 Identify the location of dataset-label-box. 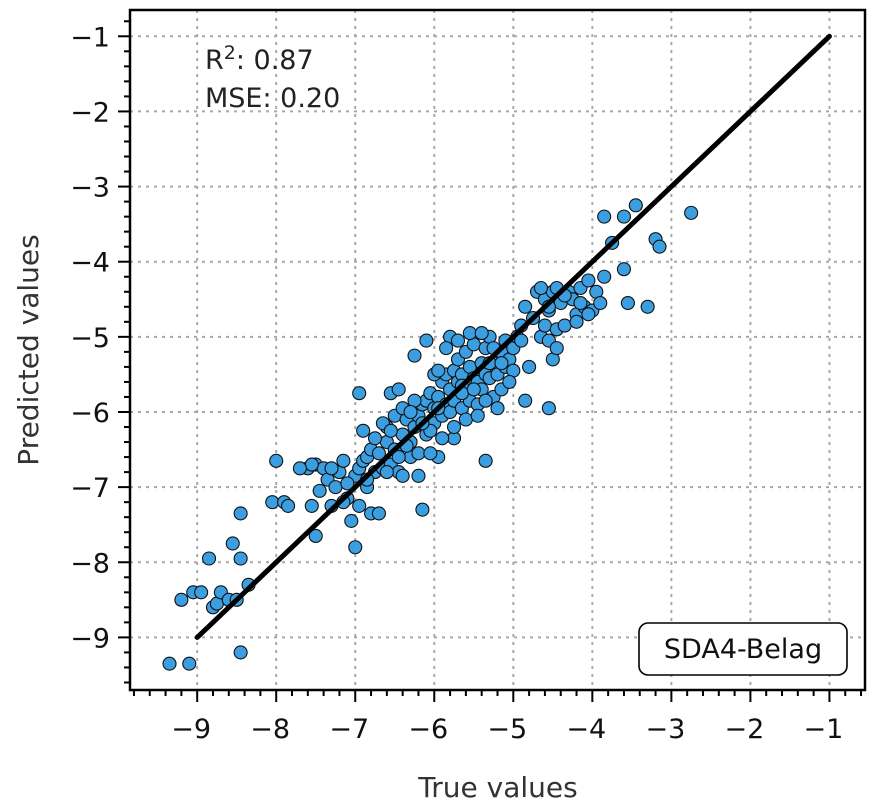
(743, 649).